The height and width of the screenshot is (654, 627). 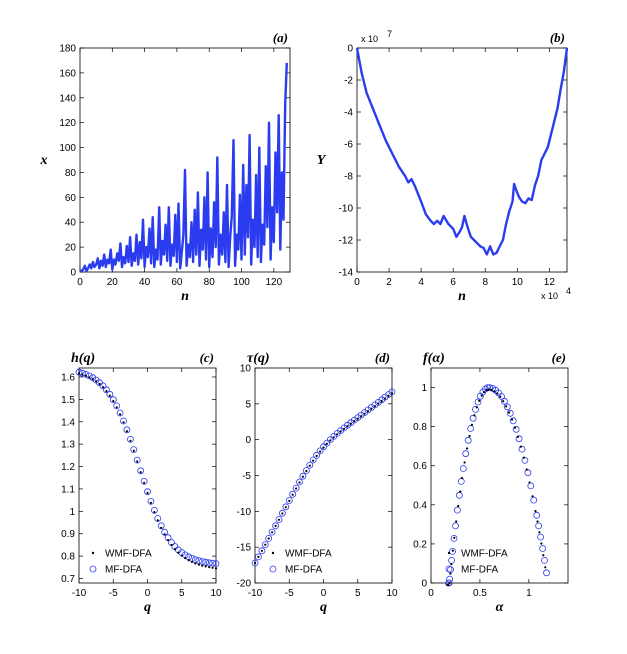 What do you see at coordinates (421, 282) in the screenshot?
I see `x-tick-label: 4` at bounding box center [421, 282].